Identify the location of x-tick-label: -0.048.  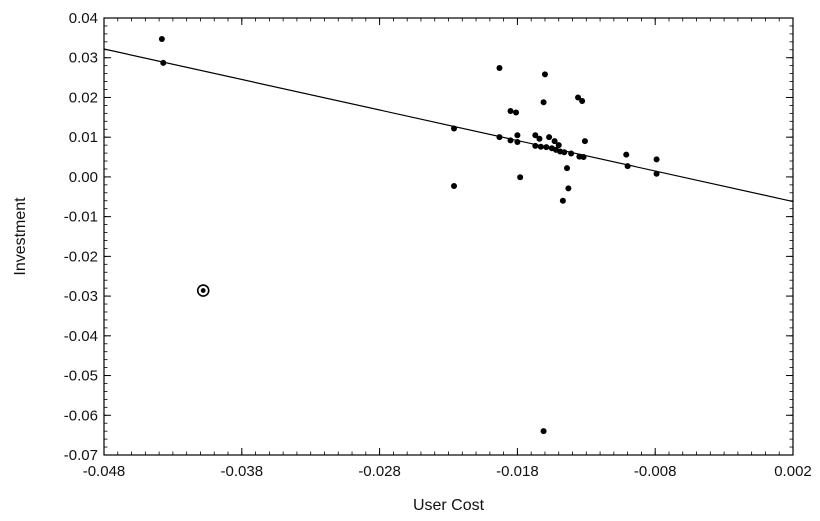
(104, 471).